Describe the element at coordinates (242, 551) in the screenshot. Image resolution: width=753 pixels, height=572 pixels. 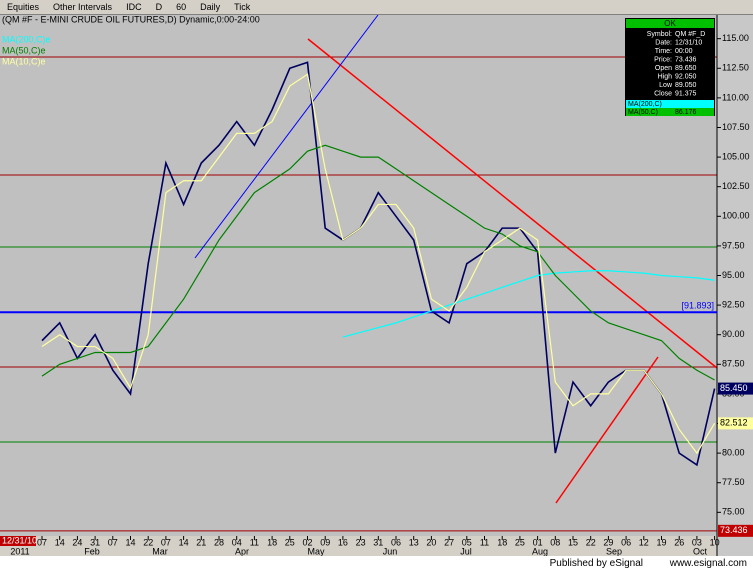
I see `month-label: Apr` at that location.